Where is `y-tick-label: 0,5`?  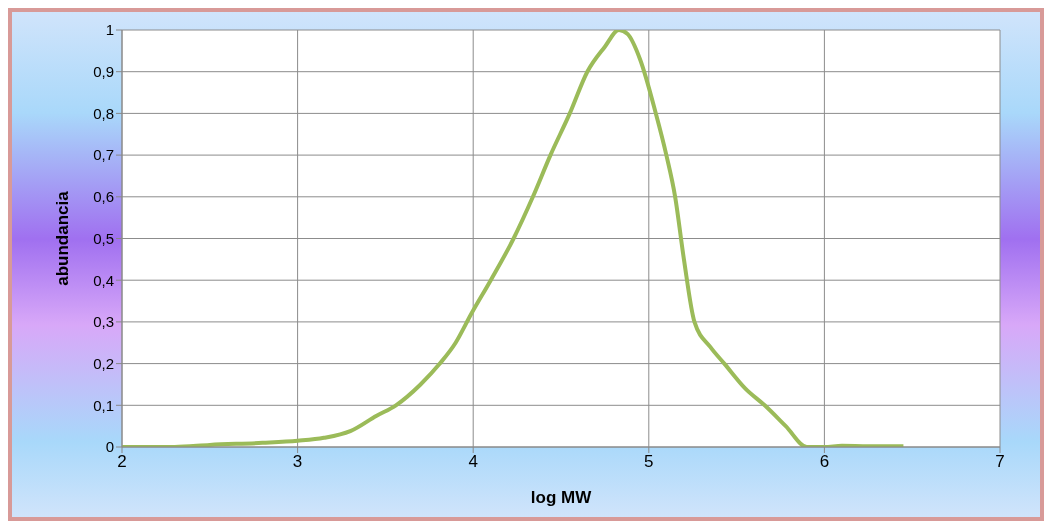
y-tick-label: 0,5 is located at coordinates (103, 238).